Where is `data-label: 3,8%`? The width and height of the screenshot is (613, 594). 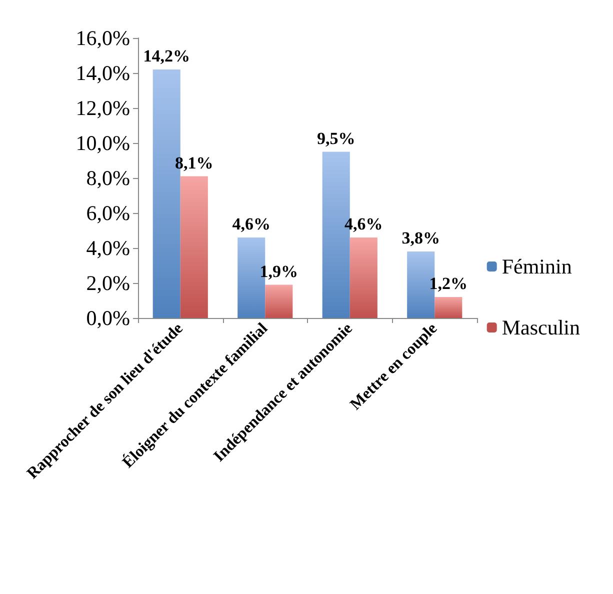
data-label: 3,8% is located at coordinates (421, 238).